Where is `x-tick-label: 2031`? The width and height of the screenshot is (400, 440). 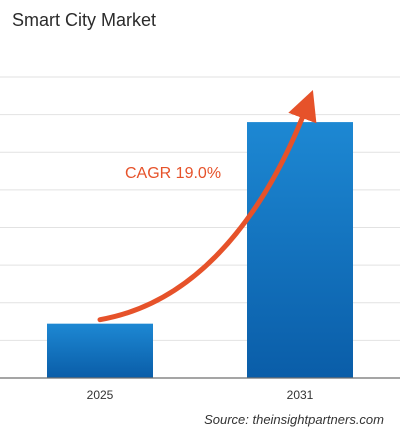 x-tick-label: 2031 is located at coordinates (300, 395).